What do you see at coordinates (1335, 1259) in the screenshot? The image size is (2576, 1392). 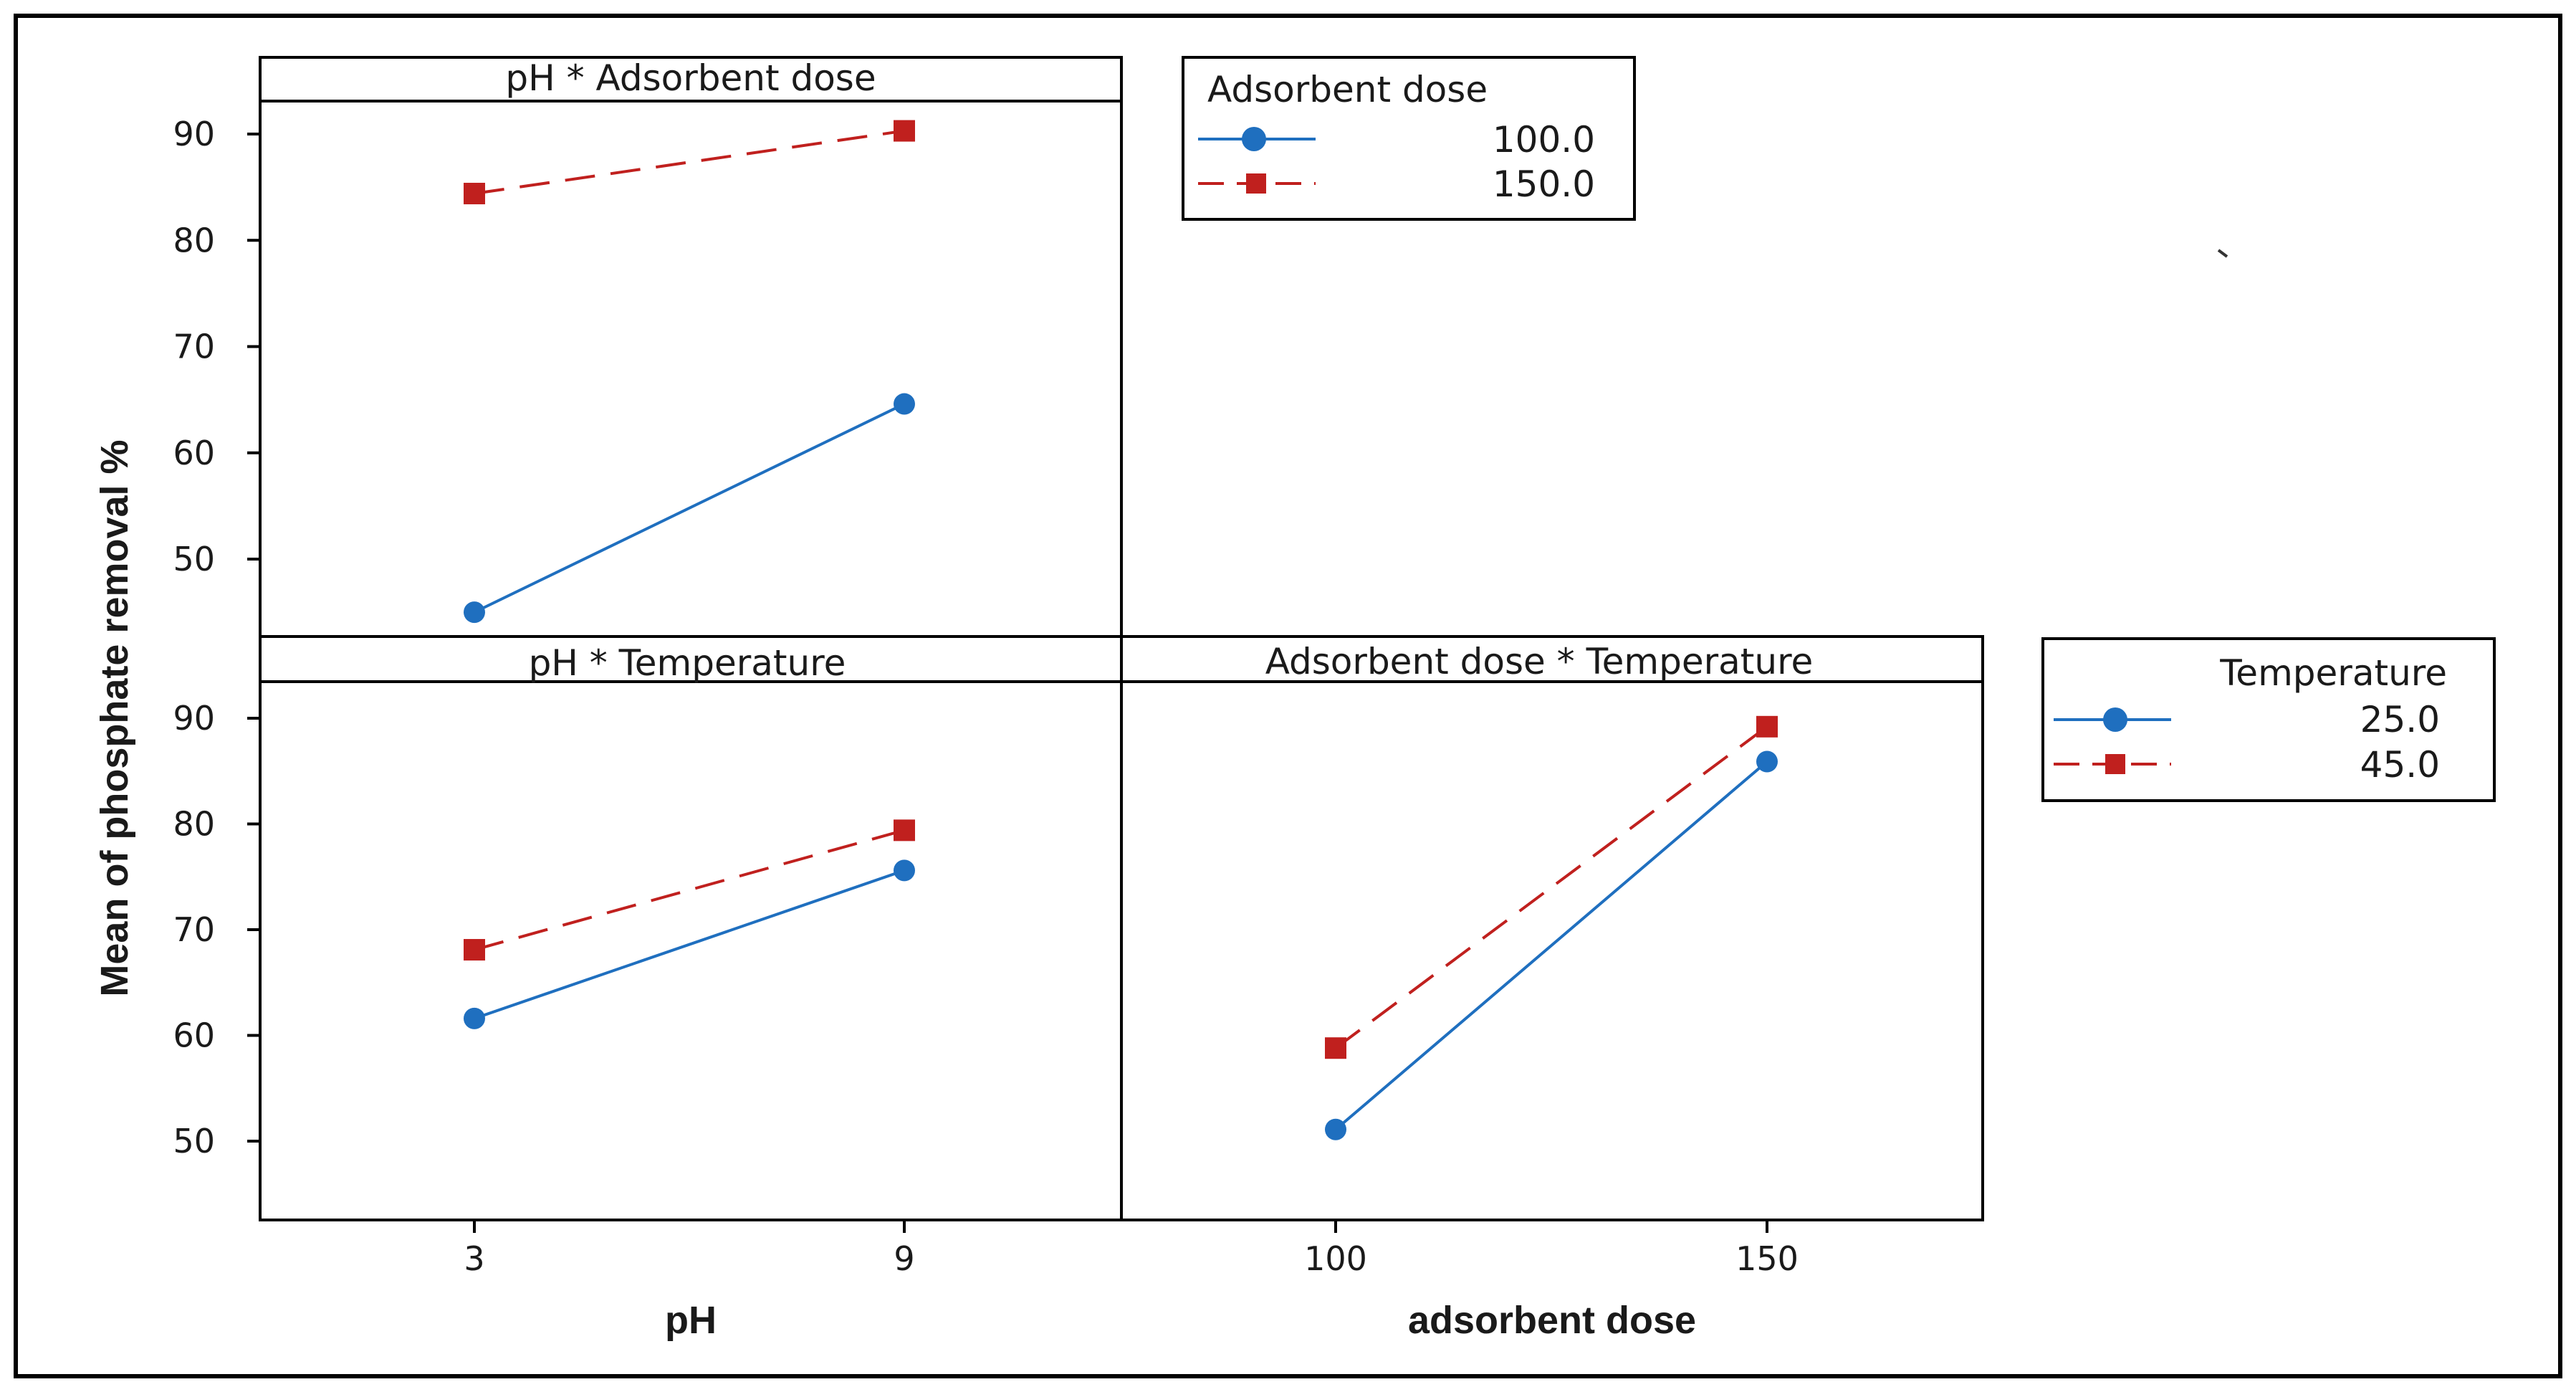 I see `x-tick-label: 100` at bounding box center [1335, 1259].